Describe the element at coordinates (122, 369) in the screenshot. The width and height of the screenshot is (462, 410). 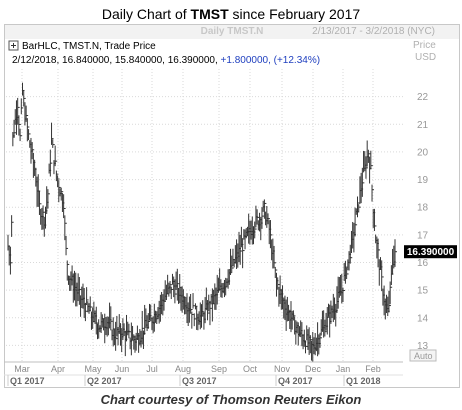
I see `month-tick-label: Jun` at that location.